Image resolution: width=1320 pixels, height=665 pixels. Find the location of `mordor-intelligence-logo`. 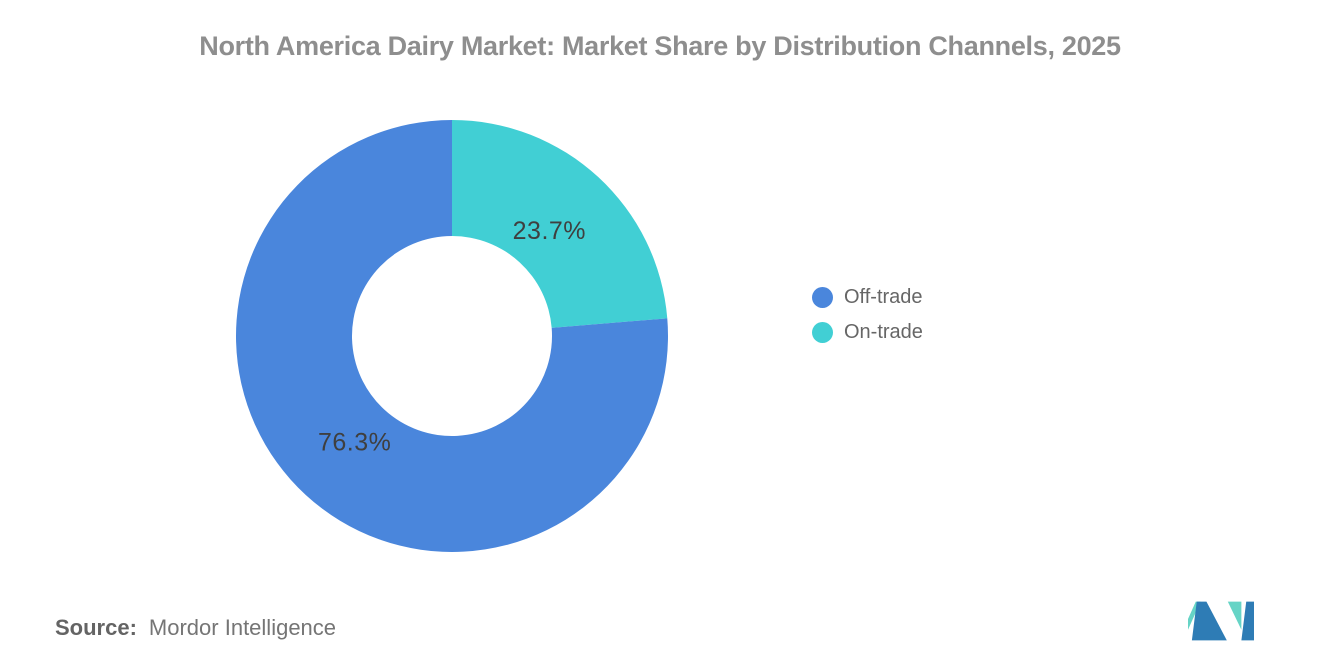

mordor-intelligence-logo is located at coordinates (1221, 621).